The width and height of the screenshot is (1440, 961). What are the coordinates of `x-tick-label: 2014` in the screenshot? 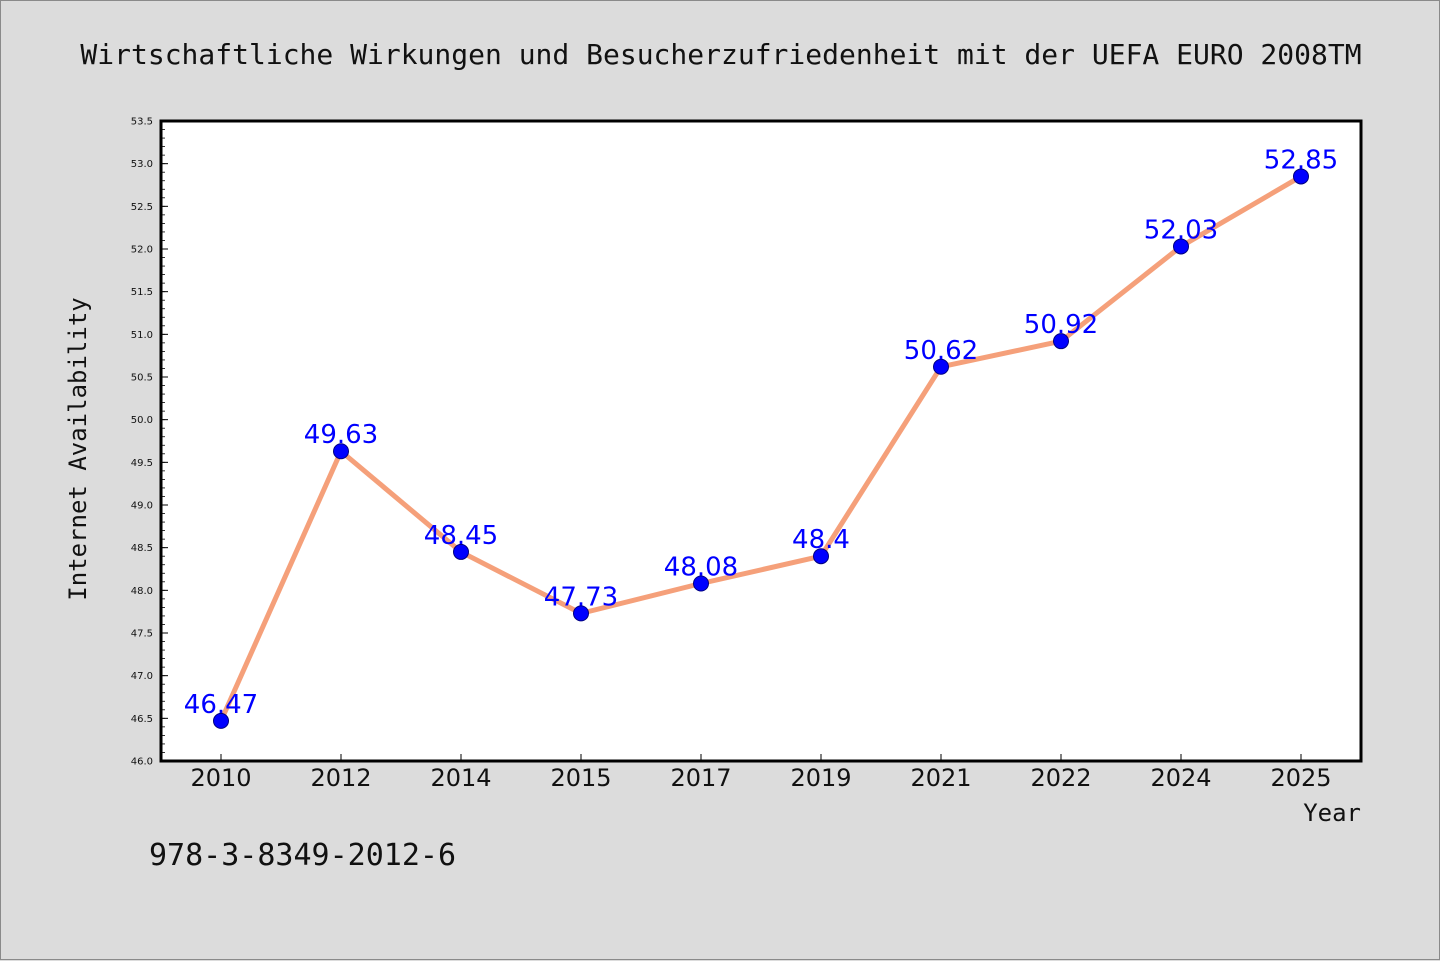 It's located at (460, 778).